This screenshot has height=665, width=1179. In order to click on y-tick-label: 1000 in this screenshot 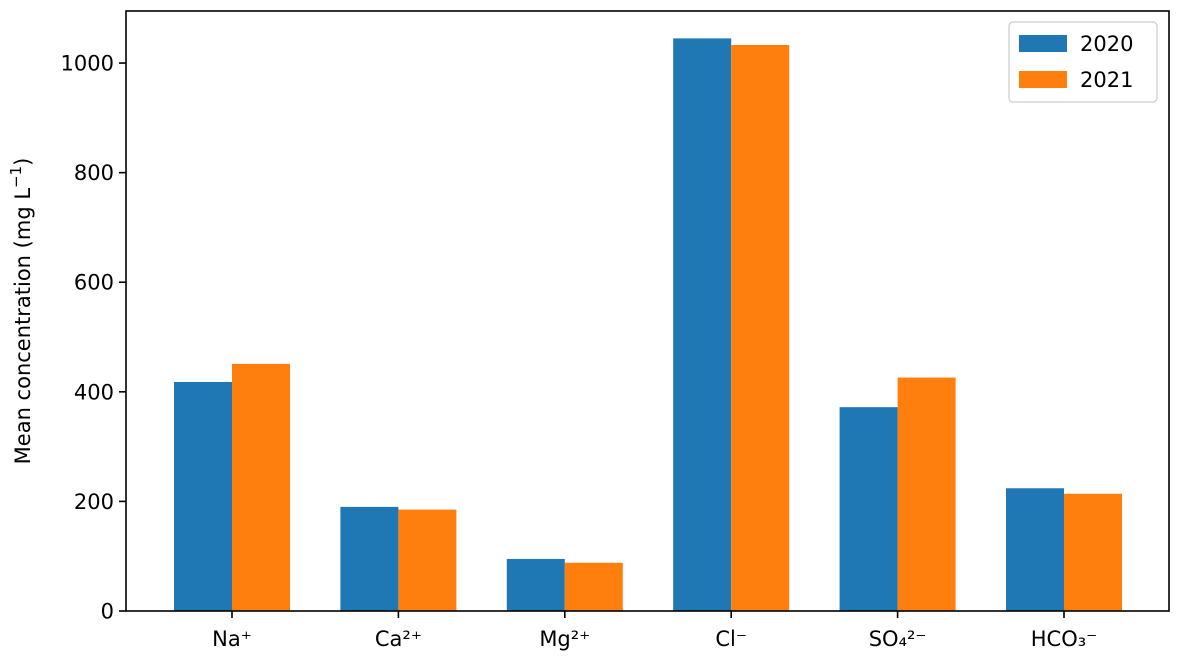, I will do `click(87, 64)`.